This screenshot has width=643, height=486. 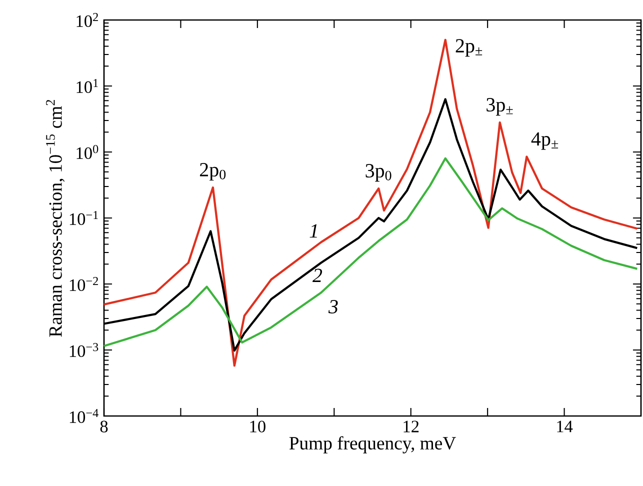 What do you see at coordinates (372, 445) in the screenshot?
I see `x-axis-title: Pump frequency, meV` at bounding box center [372, 445].